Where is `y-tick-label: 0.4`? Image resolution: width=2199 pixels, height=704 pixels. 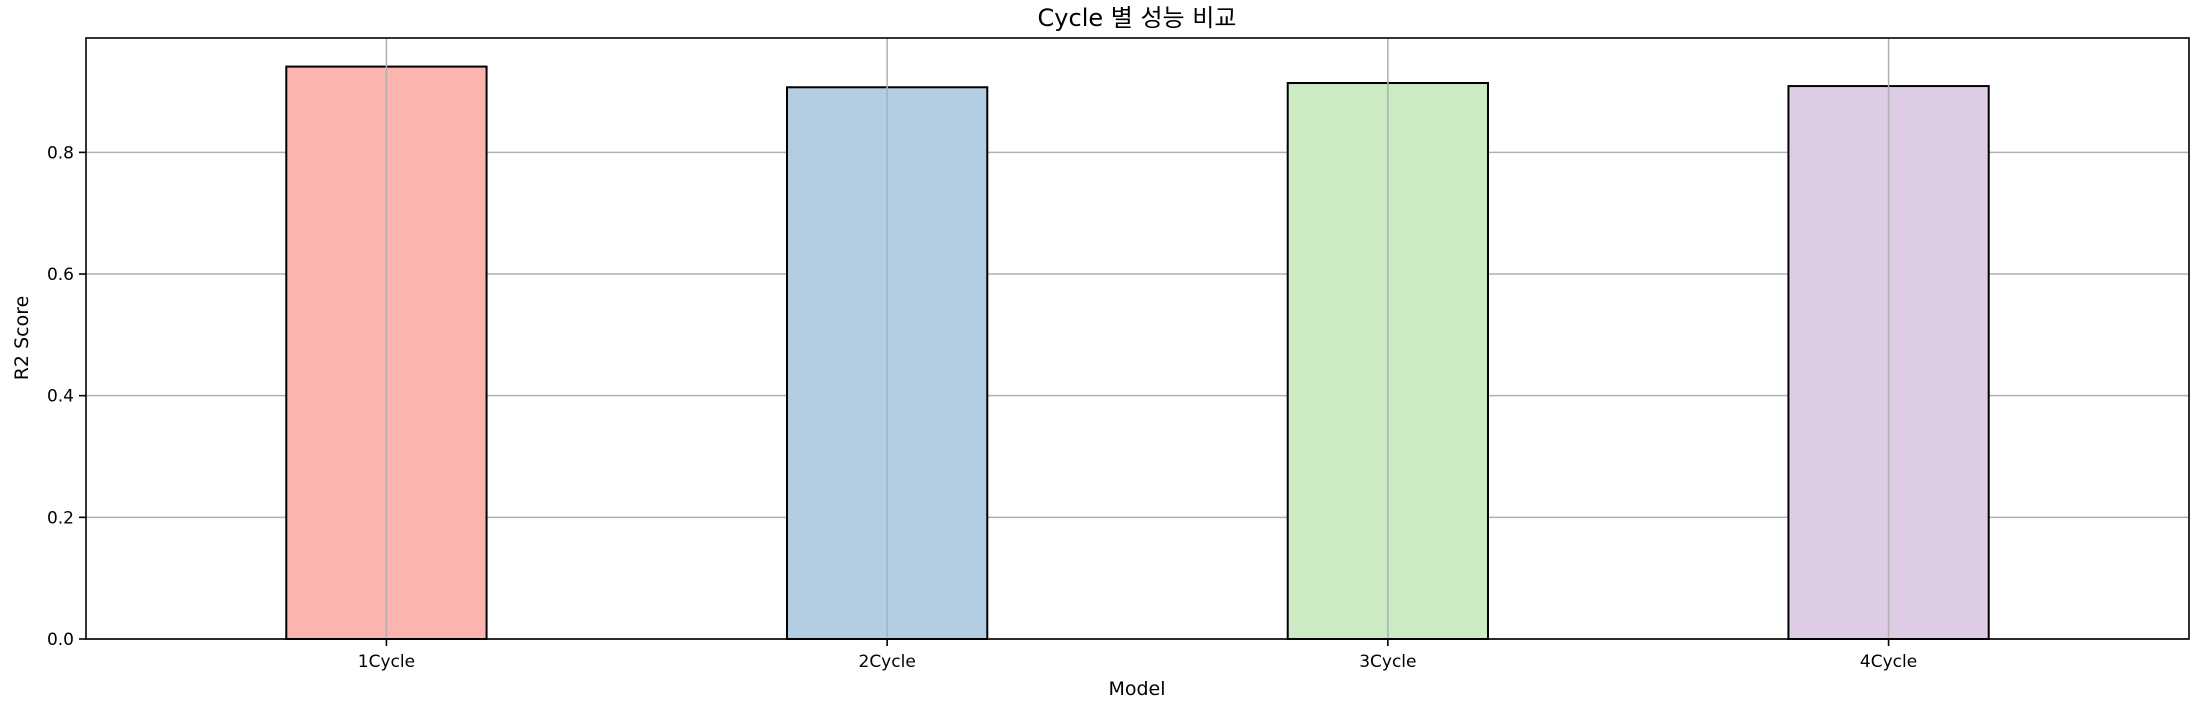
y-tick-label: 0.4 is located at coordinates (60, 397).